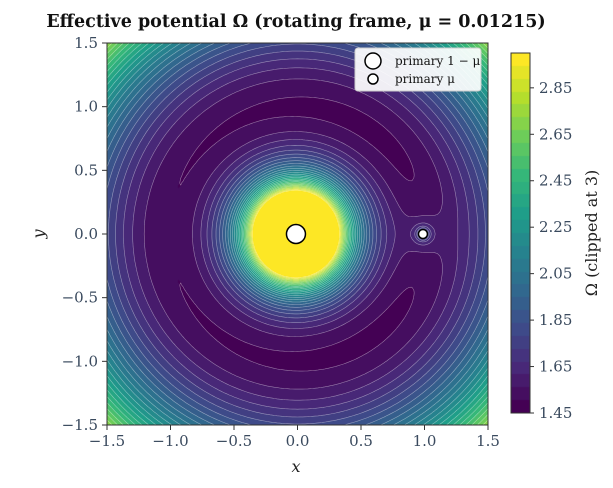  What do you see at coordinates (591, 233) in the screenshot?
I see `colorbar-label: Ω (clipped at 3)` at bounding box center [591, 233].